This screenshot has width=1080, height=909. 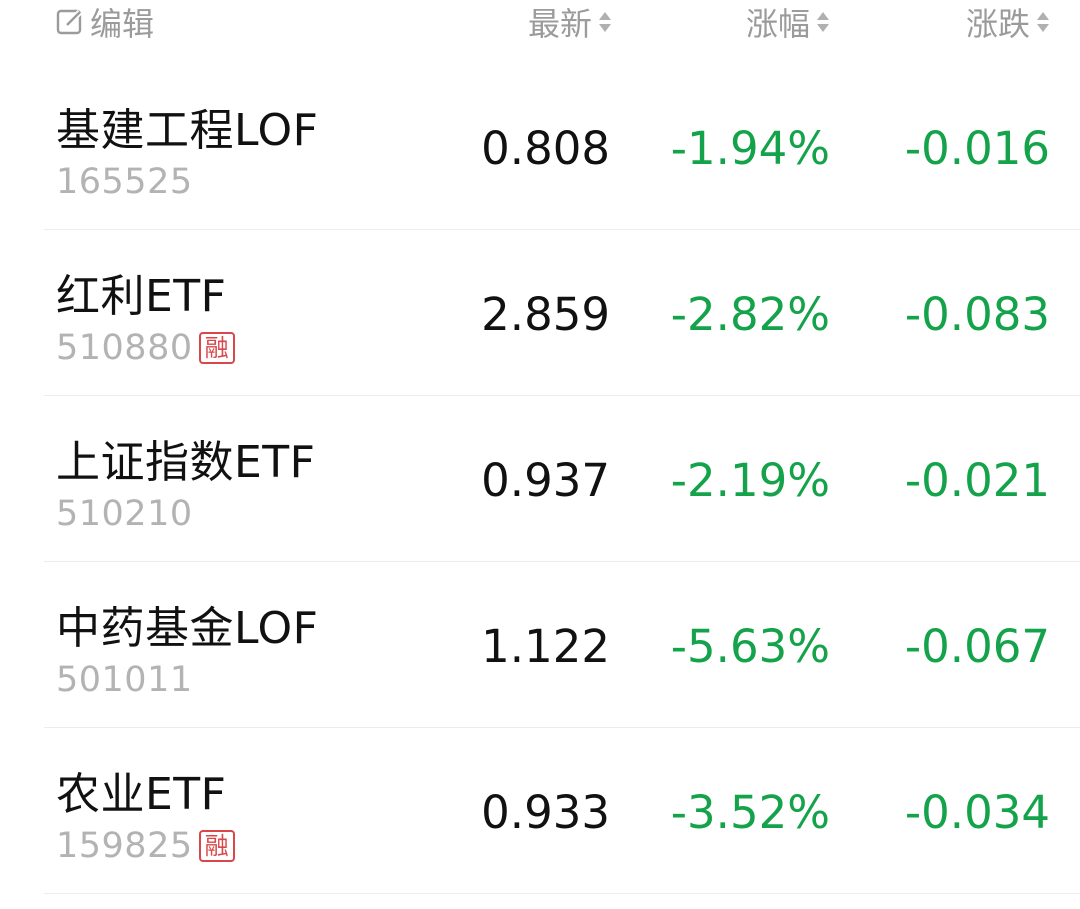 I want to click on edit-icon, so click(x=69, y=22).